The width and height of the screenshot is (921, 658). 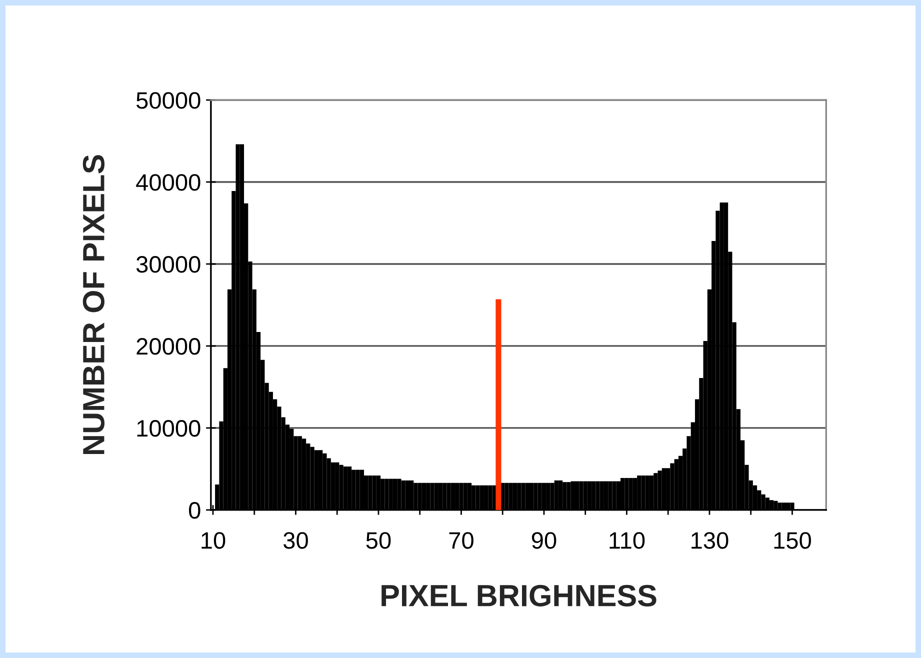 What do you see at coordinates (792, 540) in the screenshot?
I see `x-tick-label: 150` at bounding box center [792, 540].